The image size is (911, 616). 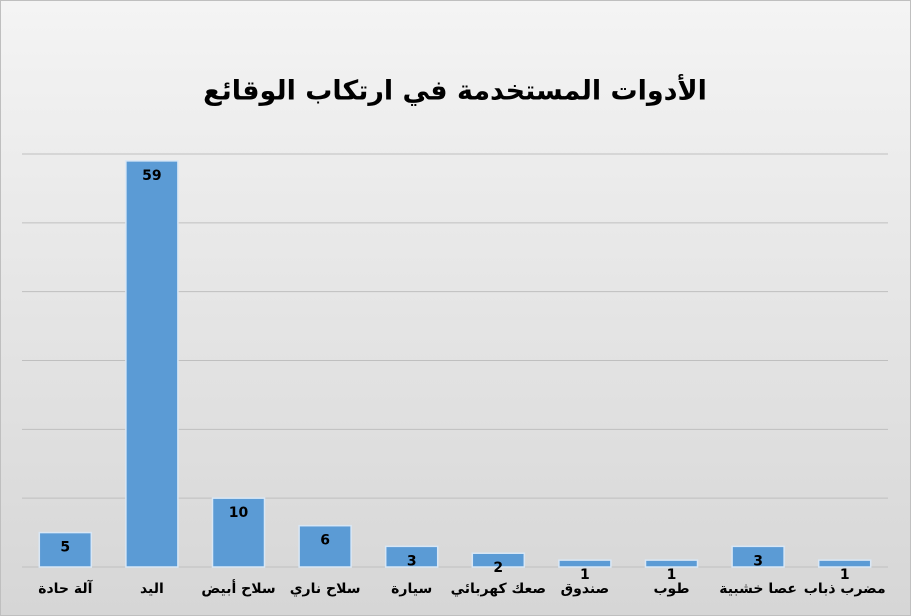 I want to click on x-tick-label: مضرب ذباب, so click(x=845, y=589).